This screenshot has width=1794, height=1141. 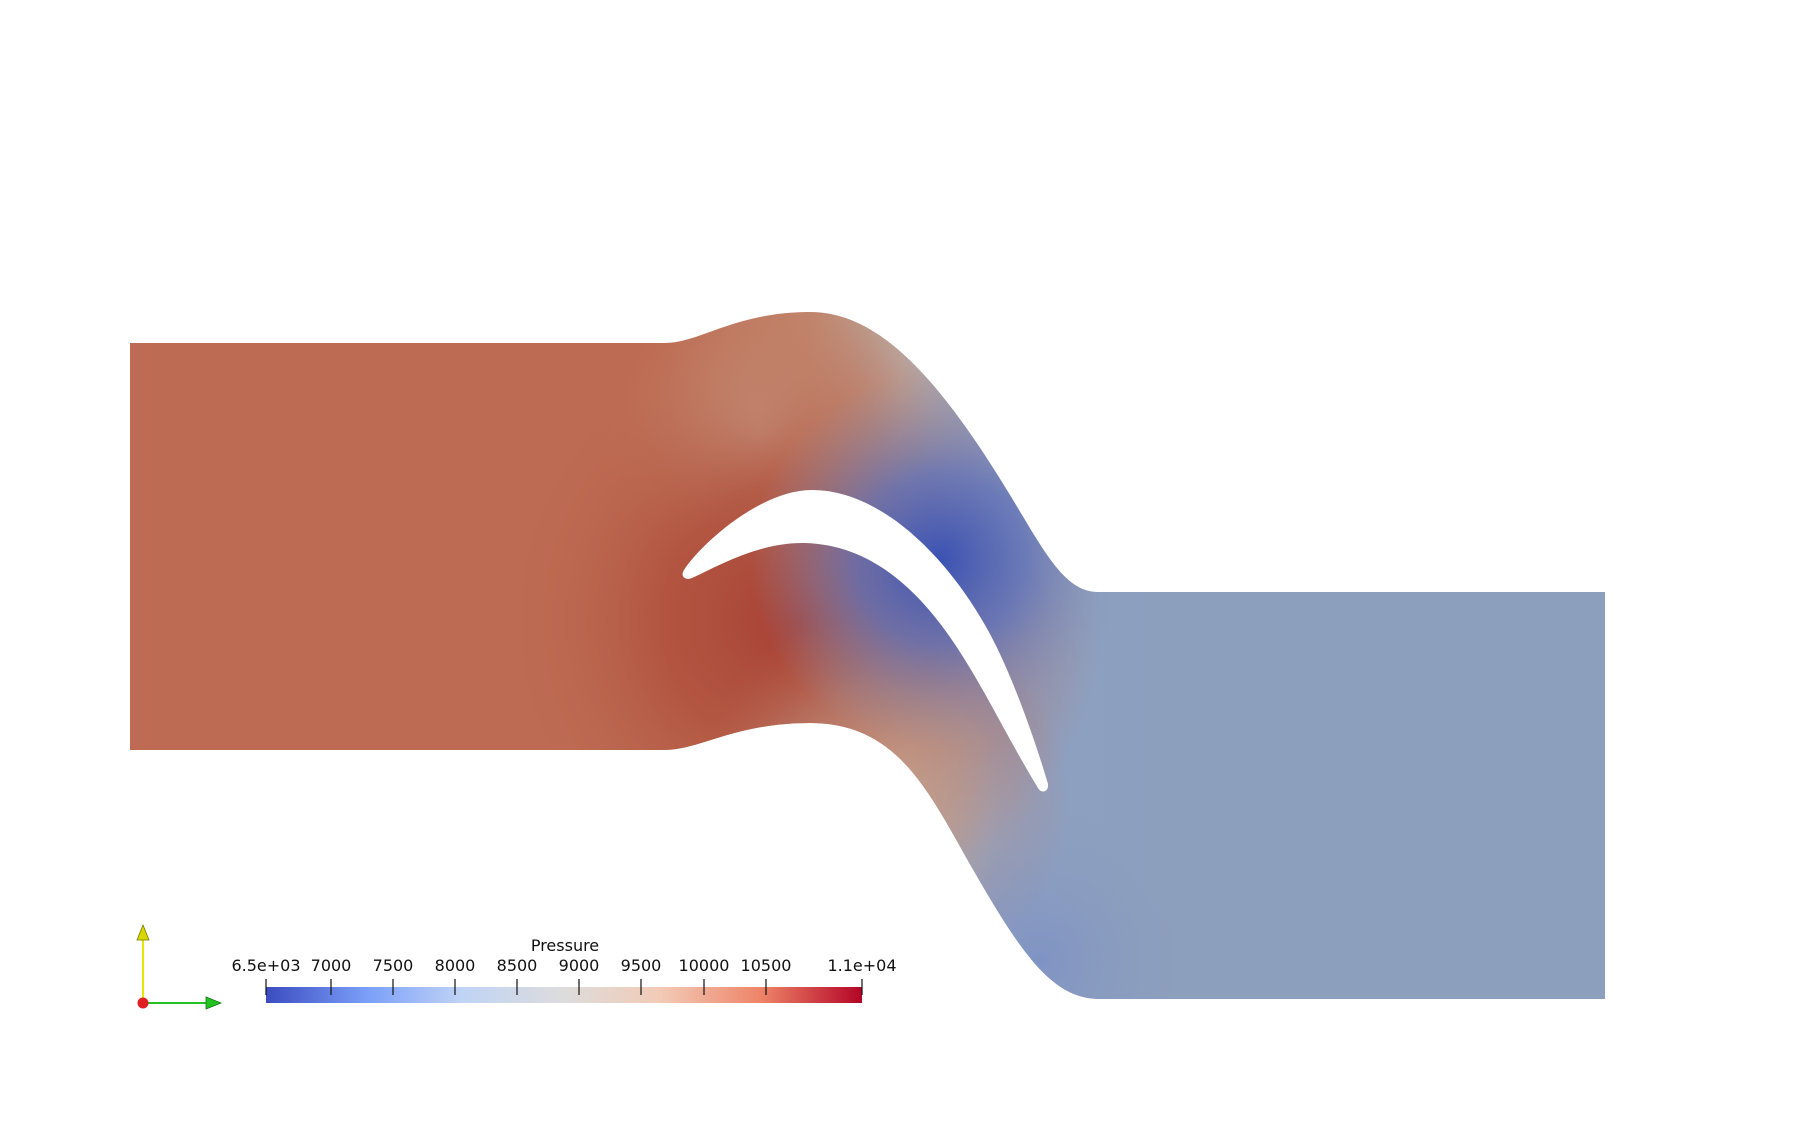 I want to click on colorbar-tick-label: 7500, so click(x=393, y=965).